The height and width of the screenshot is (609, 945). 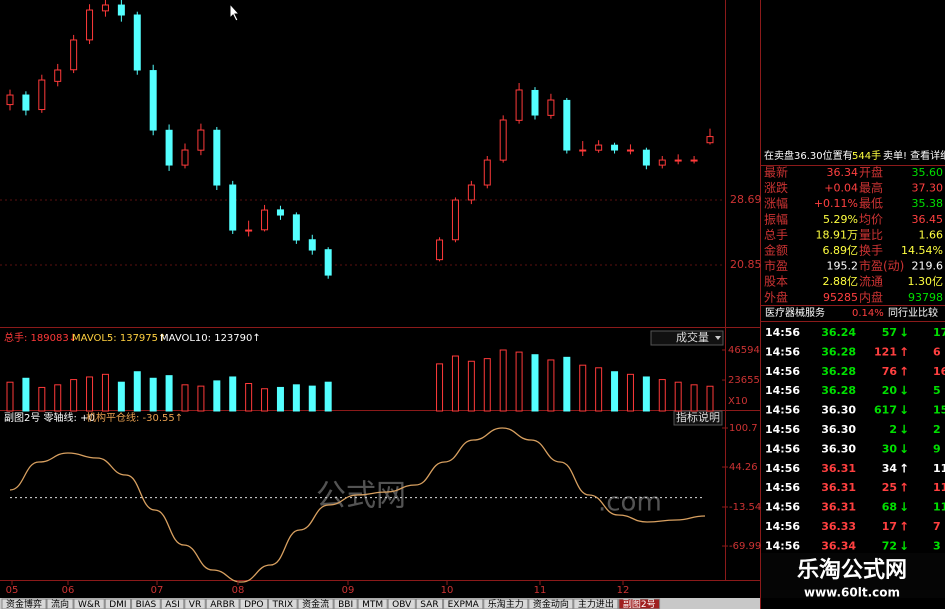 I want to click on tab-label: SAR, so click(x=429, y=604).